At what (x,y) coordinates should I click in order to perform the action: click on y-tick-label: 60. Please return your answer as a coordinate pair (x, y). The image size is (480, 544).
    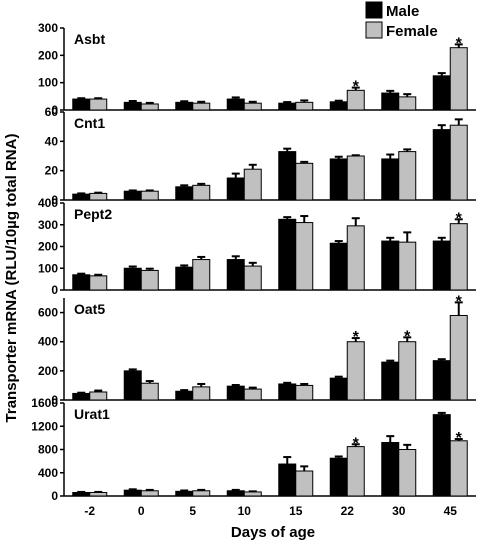
    Looking at the image, I should click on (52, 112).